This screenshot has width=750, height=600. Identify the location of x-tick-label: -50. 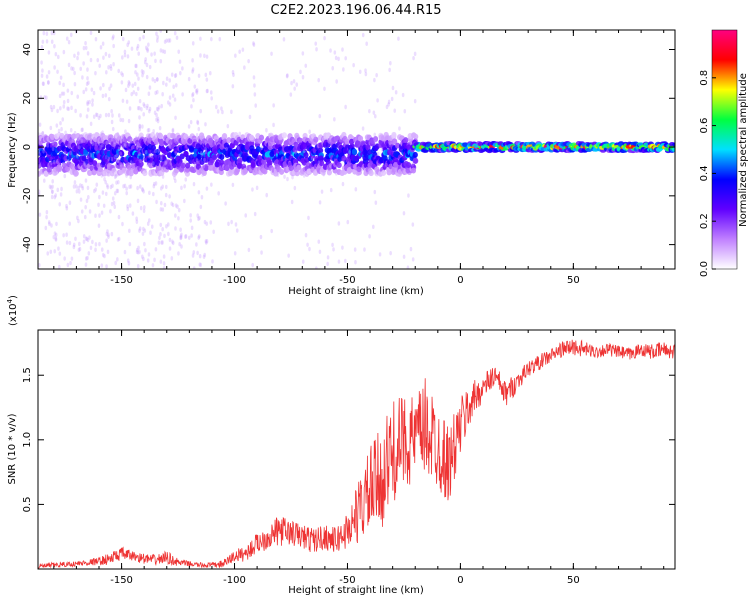
(347, 580).